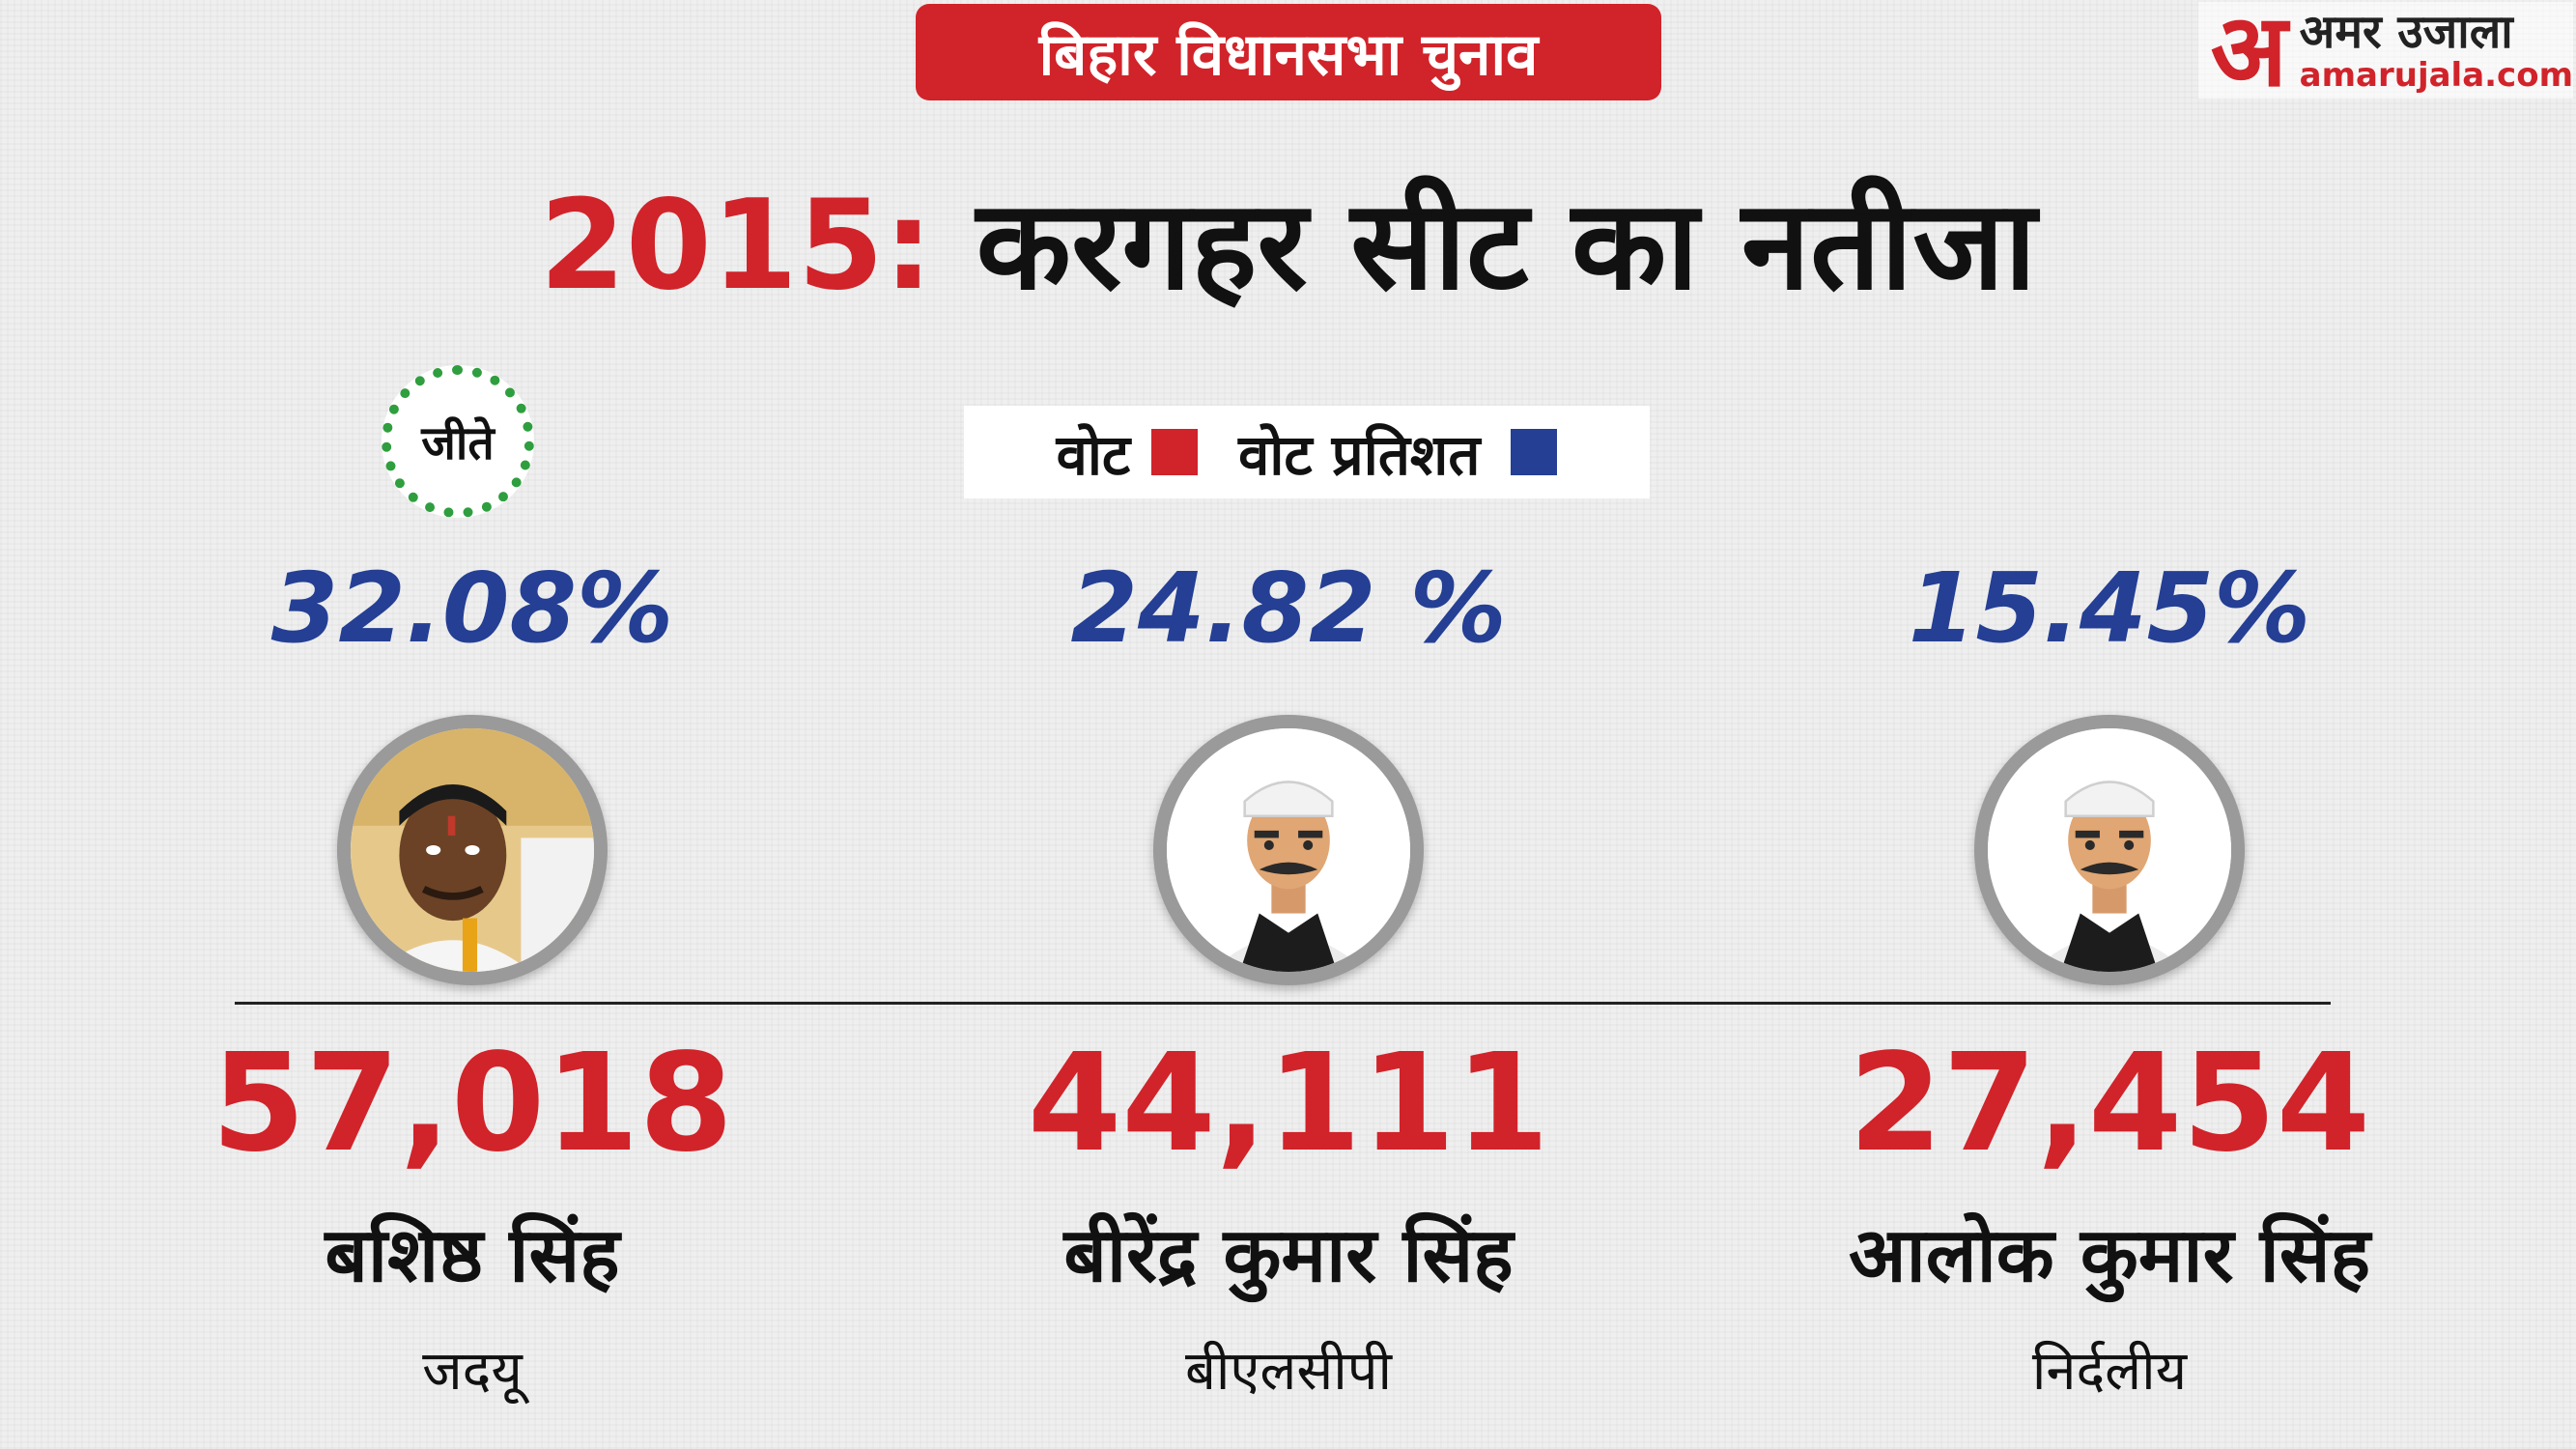  Describe the element at coordinates (1534, 452) in the screenshot. I see `legend-percent-swatch` at that location.